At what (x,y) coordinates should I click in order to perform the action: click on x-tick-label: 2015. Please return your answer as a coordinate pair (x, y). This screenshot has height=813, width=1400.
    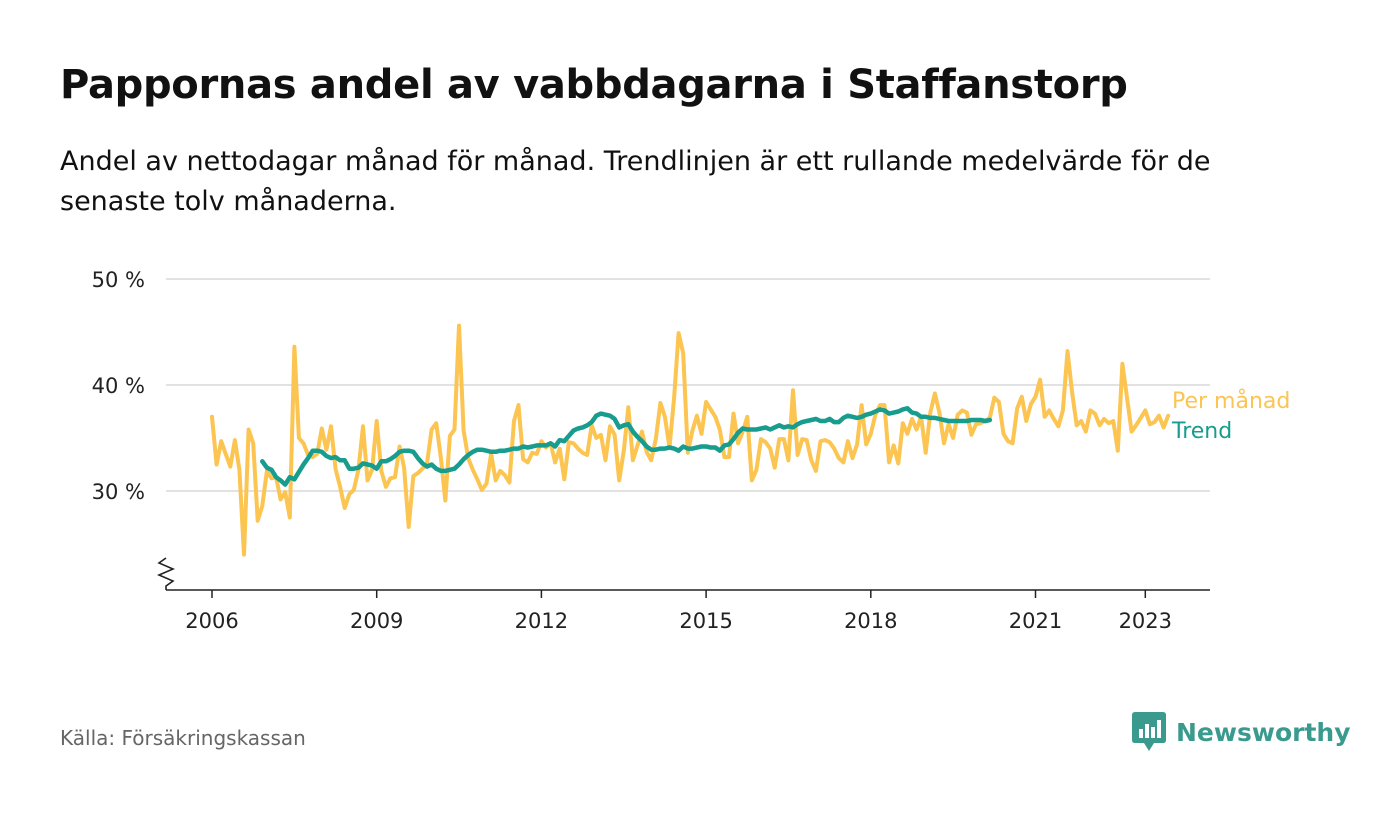
    Looking at the image, I should click on (705, 621).